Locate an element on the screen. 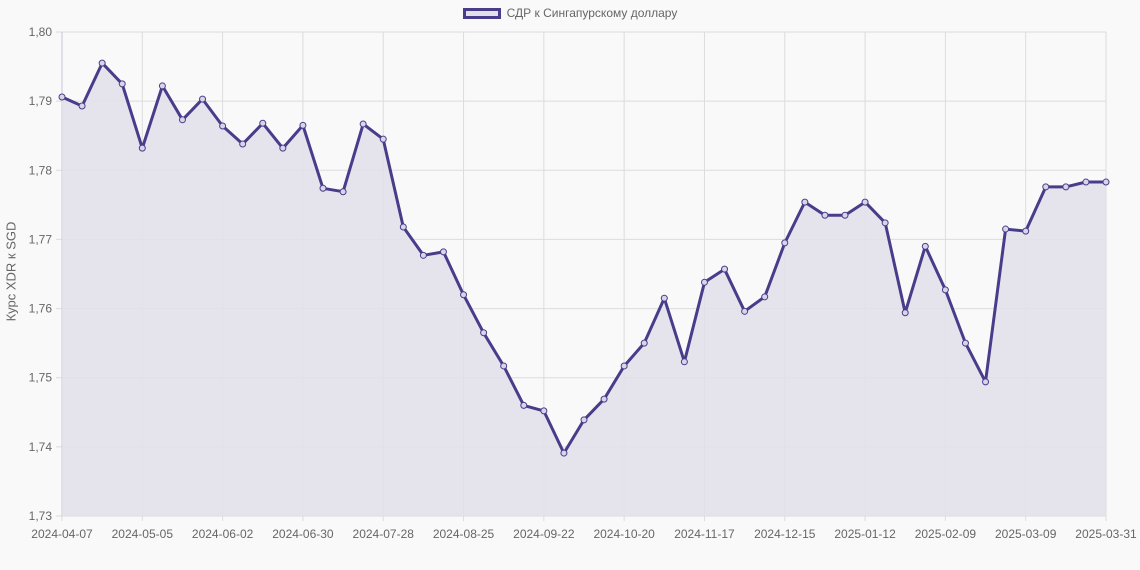  y-tick-label: 1,79 is located at coordinates (41, 101).